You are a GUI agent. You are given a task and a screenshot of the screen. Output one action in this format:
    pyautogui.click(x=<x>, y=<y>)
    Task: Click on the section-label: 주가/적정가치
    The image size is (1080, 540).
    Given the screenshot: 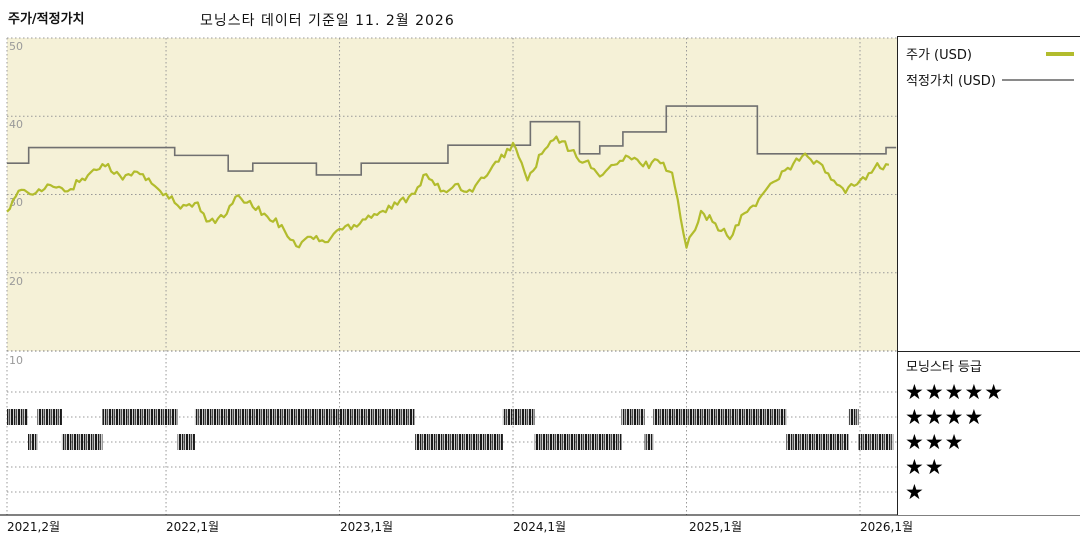 What is the action you would take?
    pyautogui.click(x=46, y=19)
    